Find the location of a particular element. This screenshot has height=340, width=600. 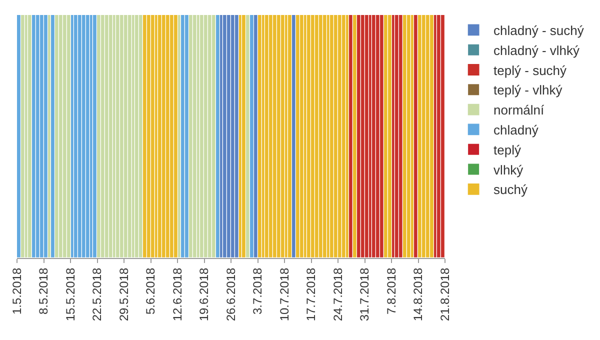

legend-label: teplý - suchý is located at coordinates (531, 70).